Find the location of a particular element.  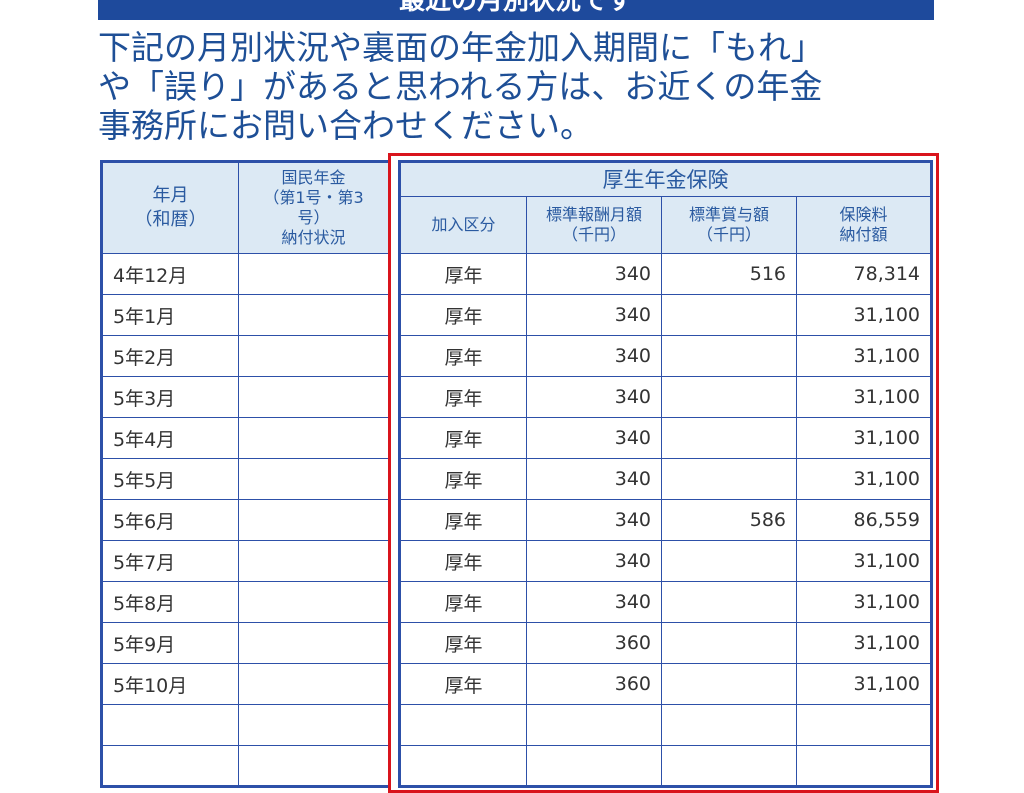

header-premium: 保険料 納付額 is located at coordinates (864, 225).